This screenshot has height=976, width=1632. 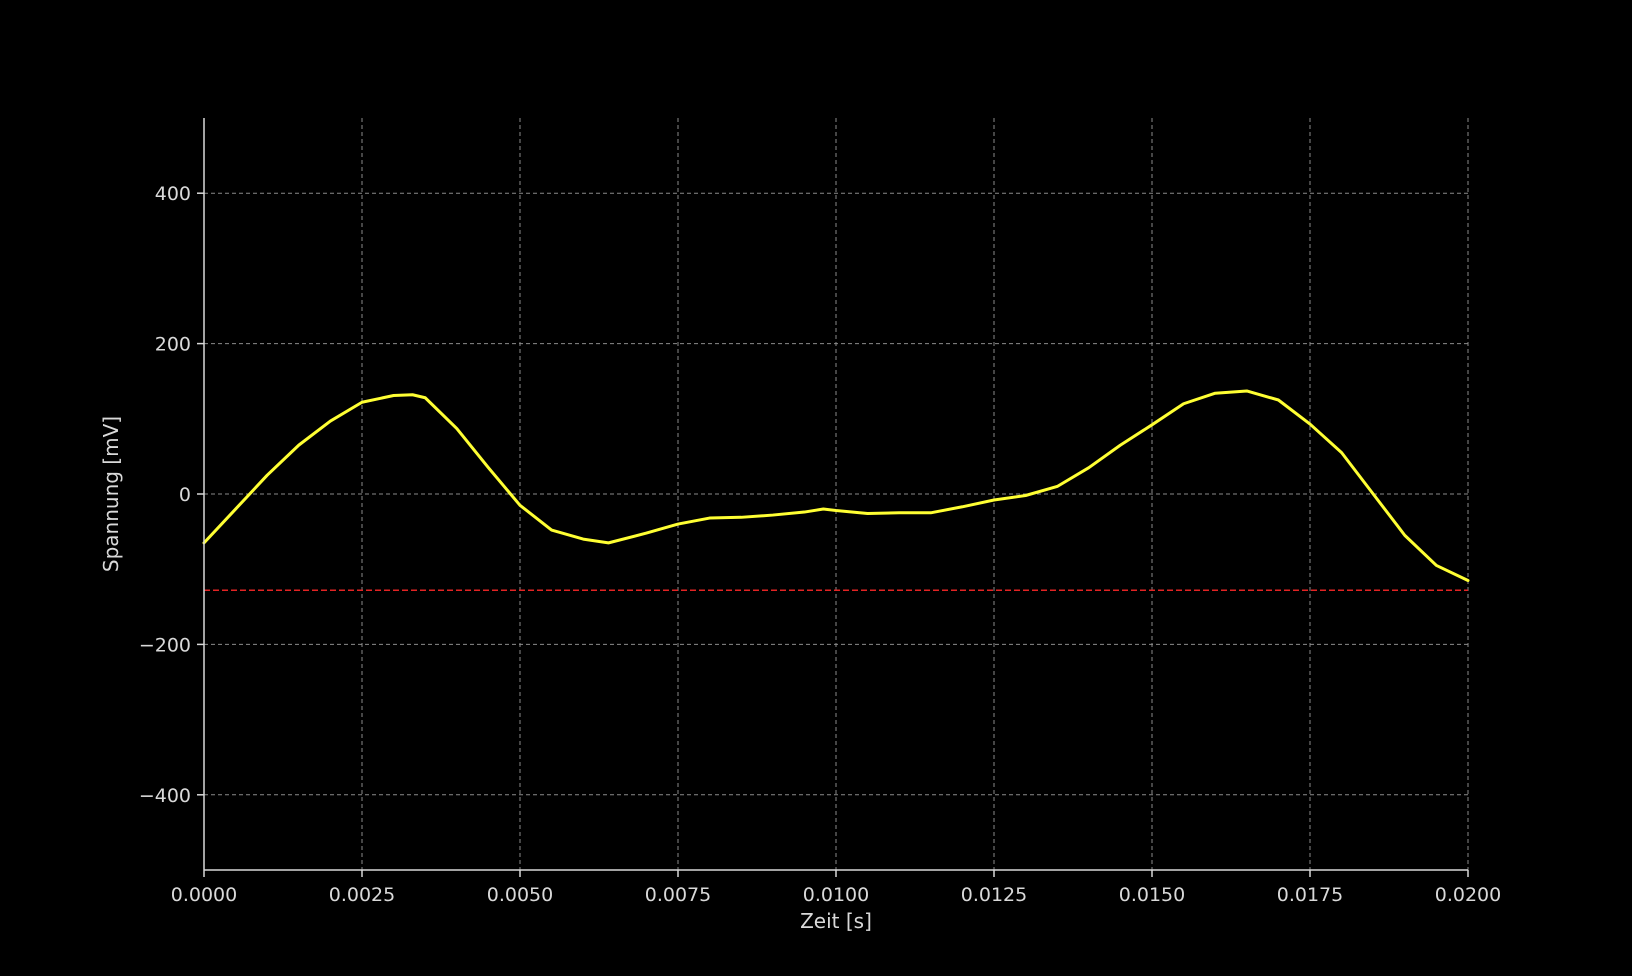 What do you see at coordinates (1468, 895) in the screenshot?
I see `x-tick-label: 0.0200` at bounding box center [1468, 895].